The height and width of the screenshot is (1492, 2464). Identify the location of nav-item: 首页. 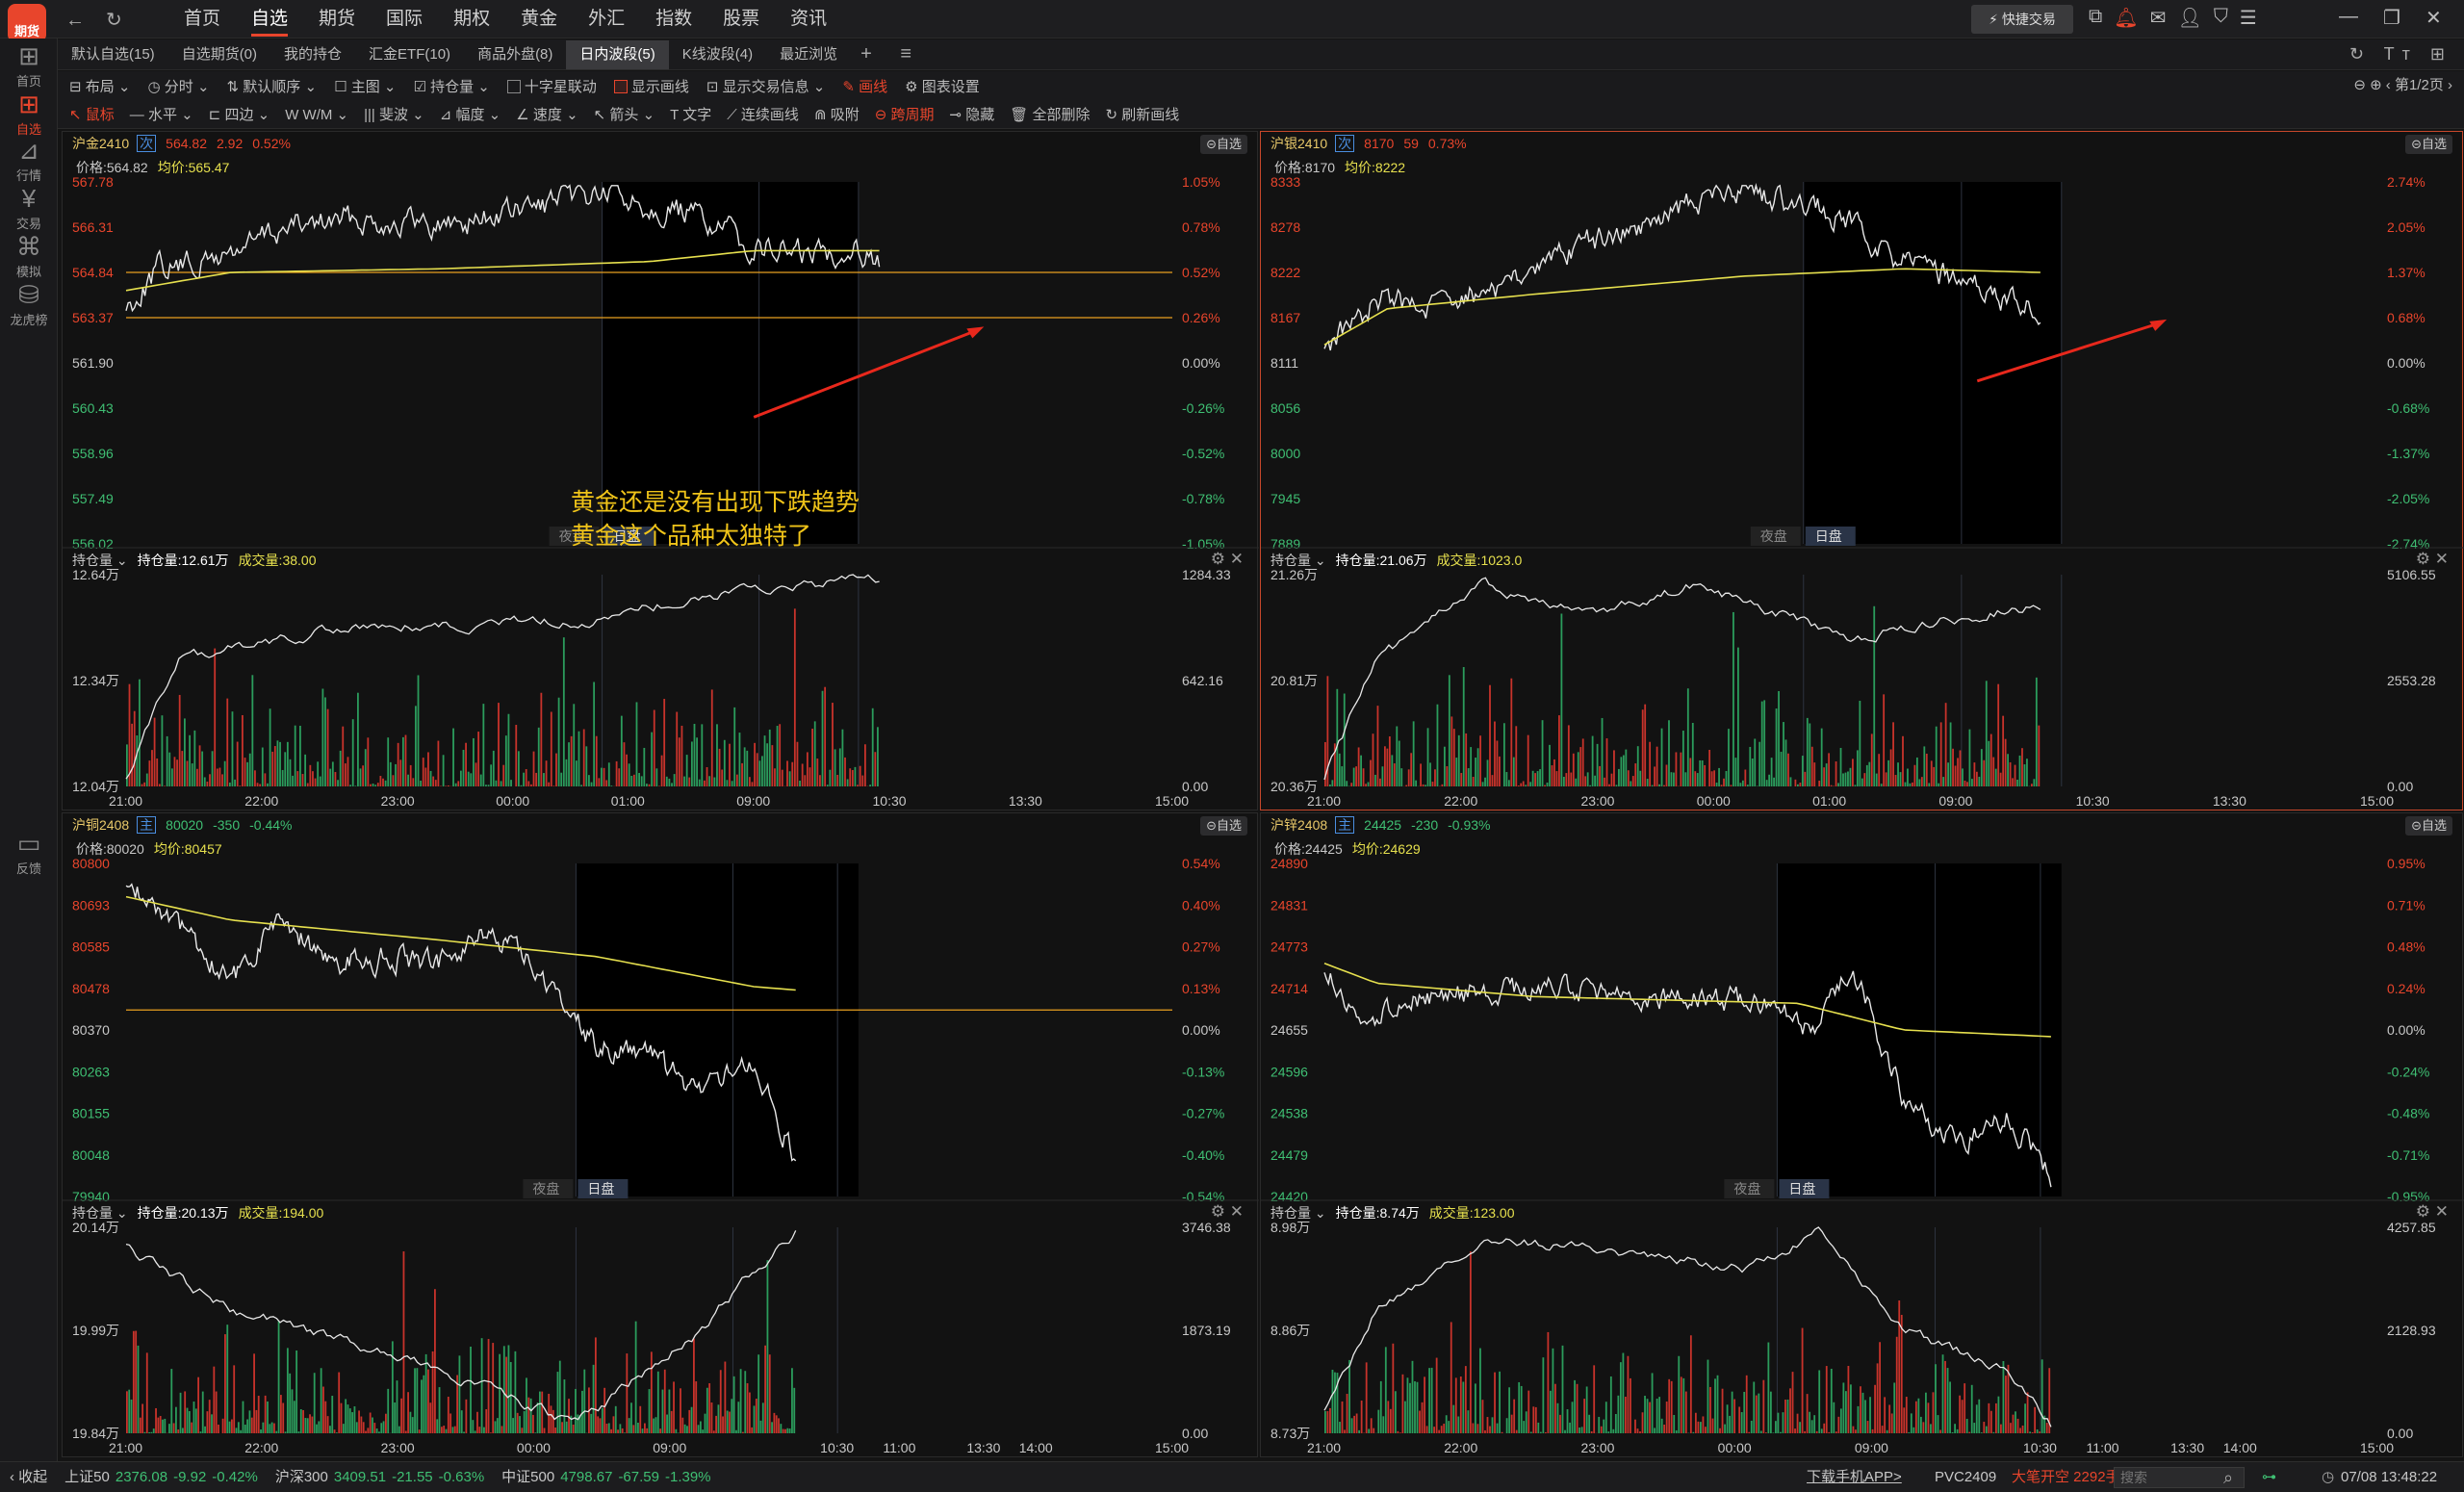
(202, 19).